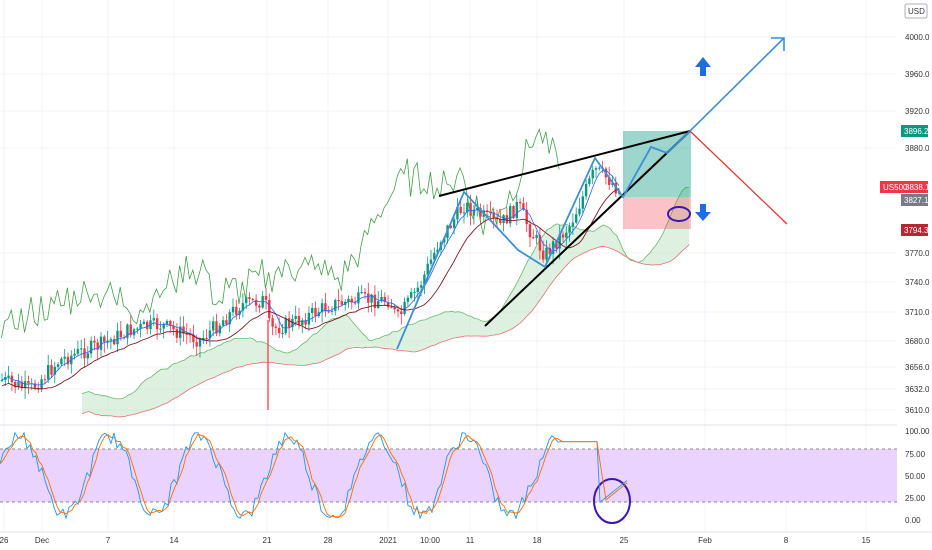  I want to click on time-tick-label: 7, so click(108, 540).